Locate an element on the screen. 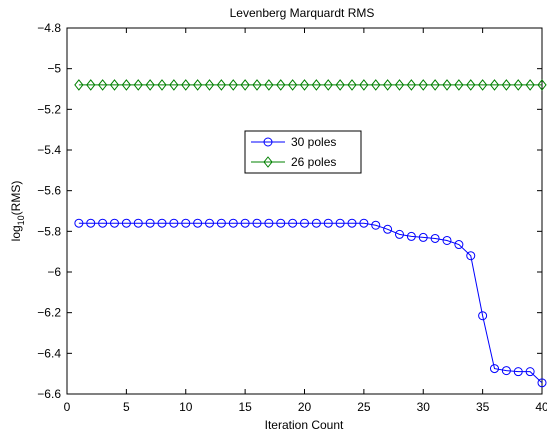 Image resolution: width=547 pixels, height=438 pixels. y-tick-label: −6.4 is located at coordinates (49, 353).